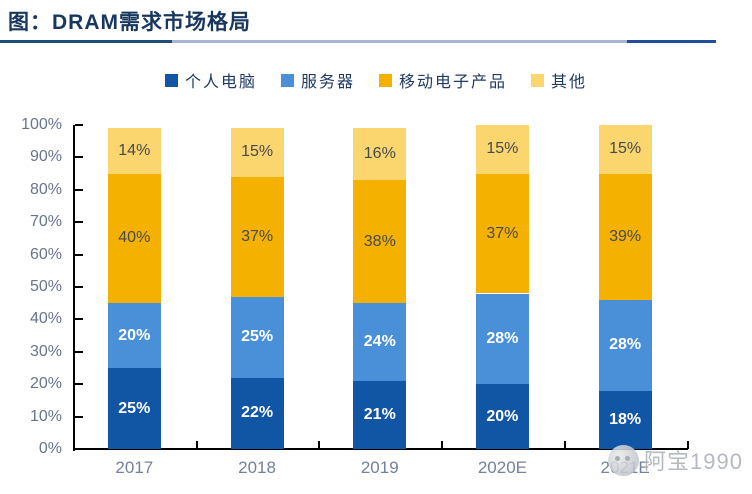  I want to click on bar-segment: 16%, so click(380, 154).